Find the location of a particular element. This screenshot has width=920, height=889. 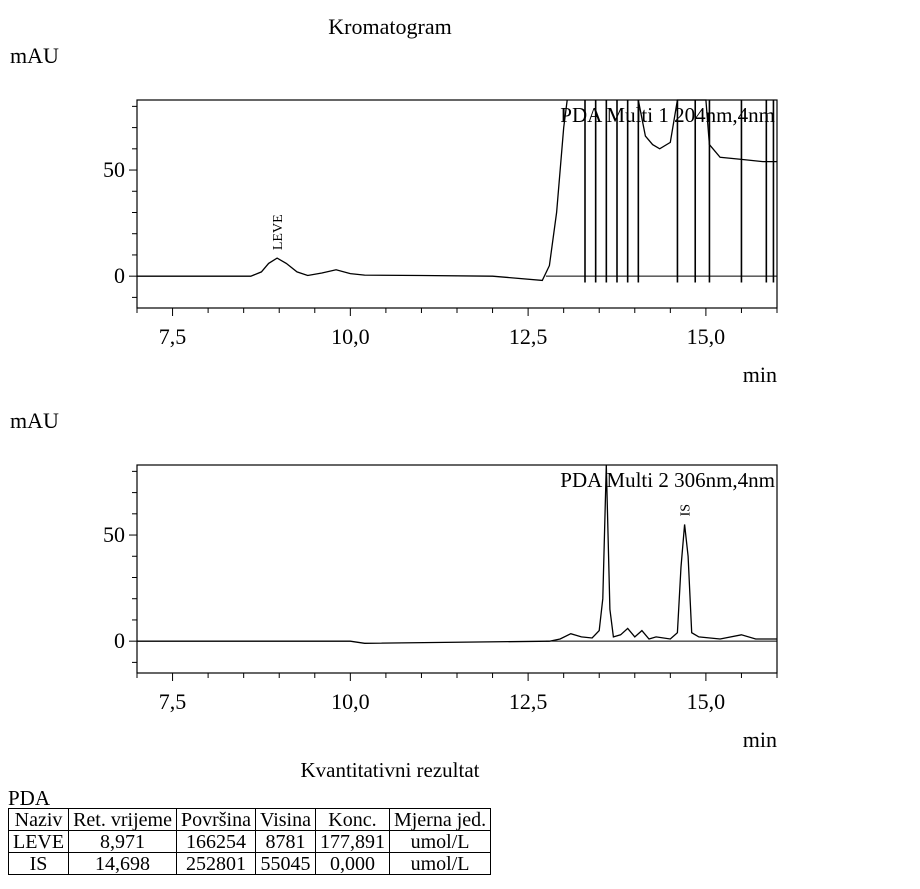

column-header: Ret. vrijeme is located at coordinates (122, 819).